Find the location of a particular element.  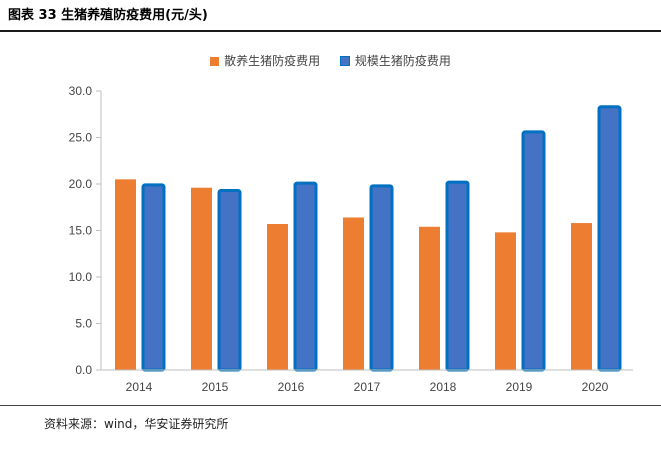

figure-title: 图表 33 生猪养殖防疫费用(元/头) is located at coordinates (108, 15).